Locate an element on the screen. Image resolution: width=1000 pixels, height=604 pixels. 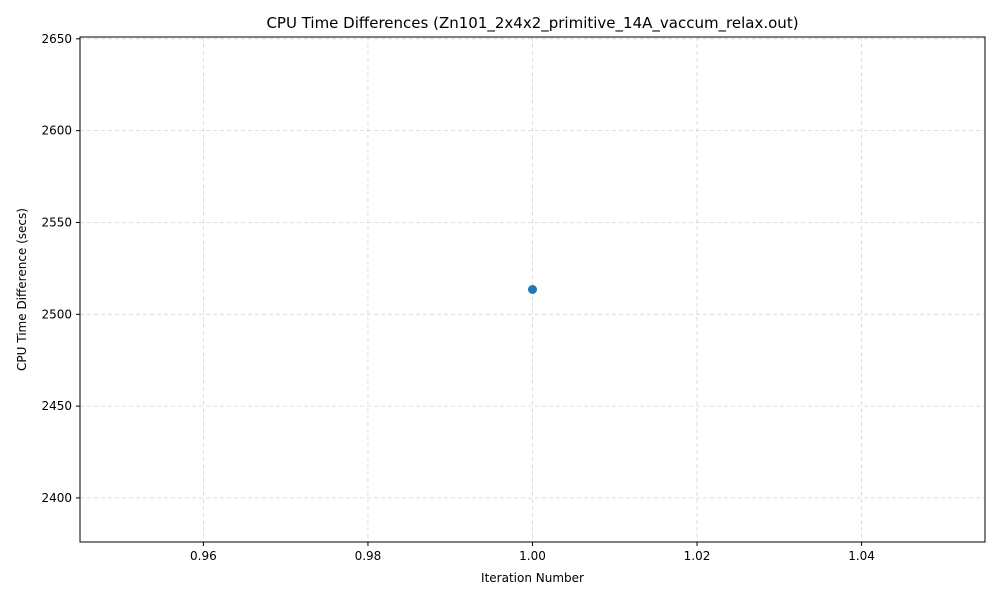
y-tick-label: 2550 is located at coordinates (56, 222).